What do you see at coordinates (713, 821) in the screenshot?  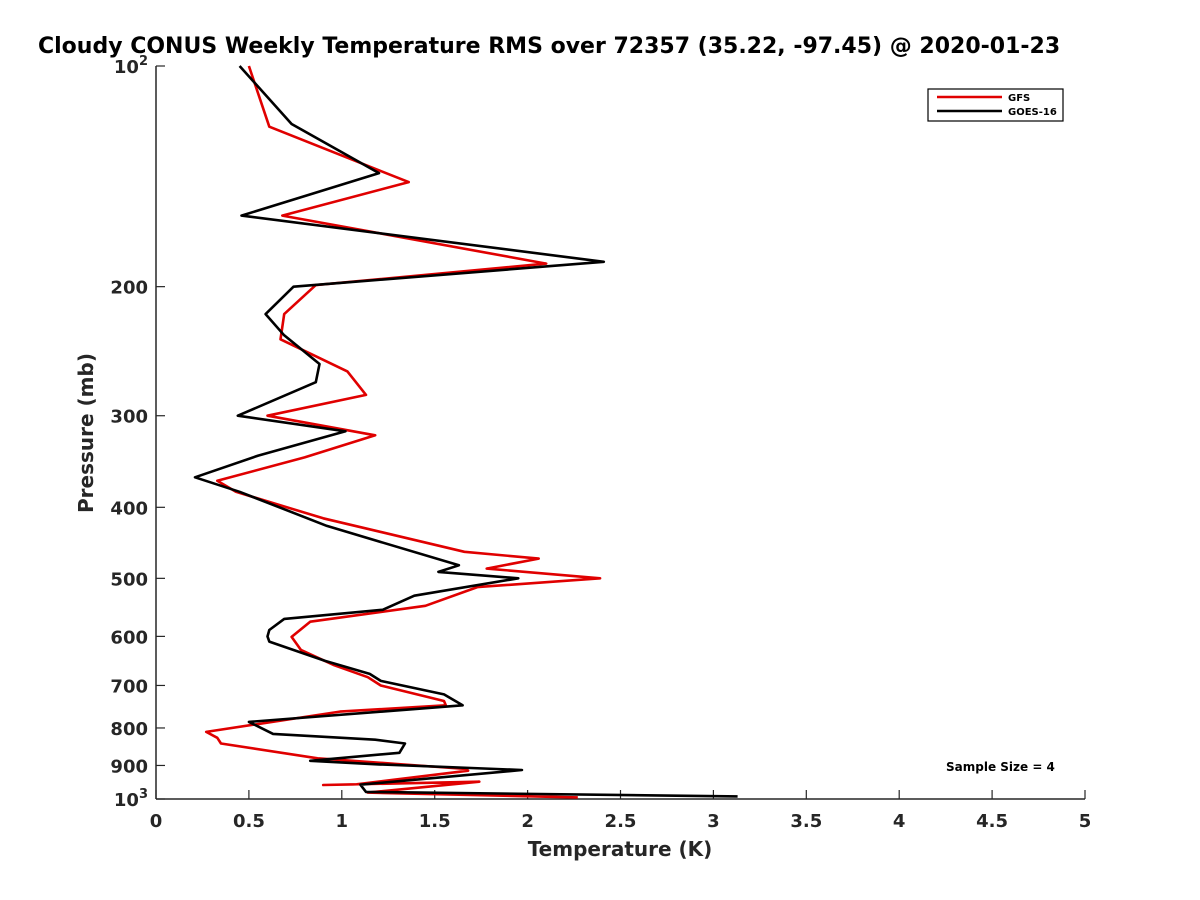 I see `x-tick-label: 3` at bounding box center [713, 821].